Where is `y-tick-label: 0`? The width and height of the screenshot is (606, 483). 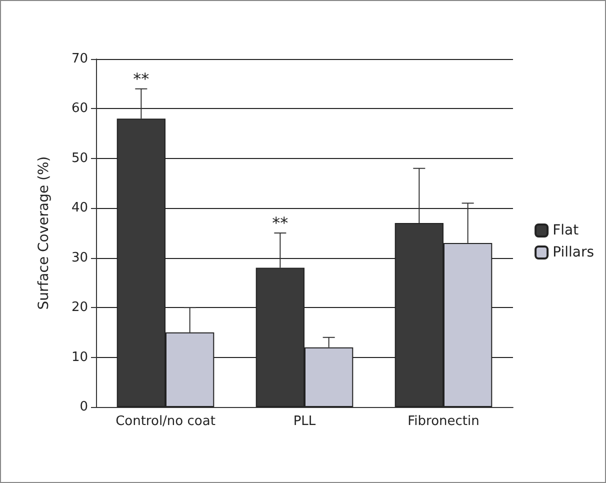
y-tick-label: 0 is located at coordinates (84, 407).